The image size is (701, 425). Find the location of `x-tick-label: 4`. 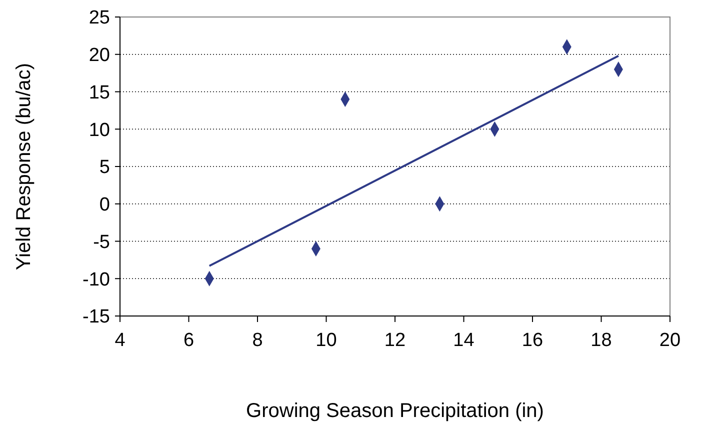

x-tick-label: 4 is located at coordinates (120, 340).